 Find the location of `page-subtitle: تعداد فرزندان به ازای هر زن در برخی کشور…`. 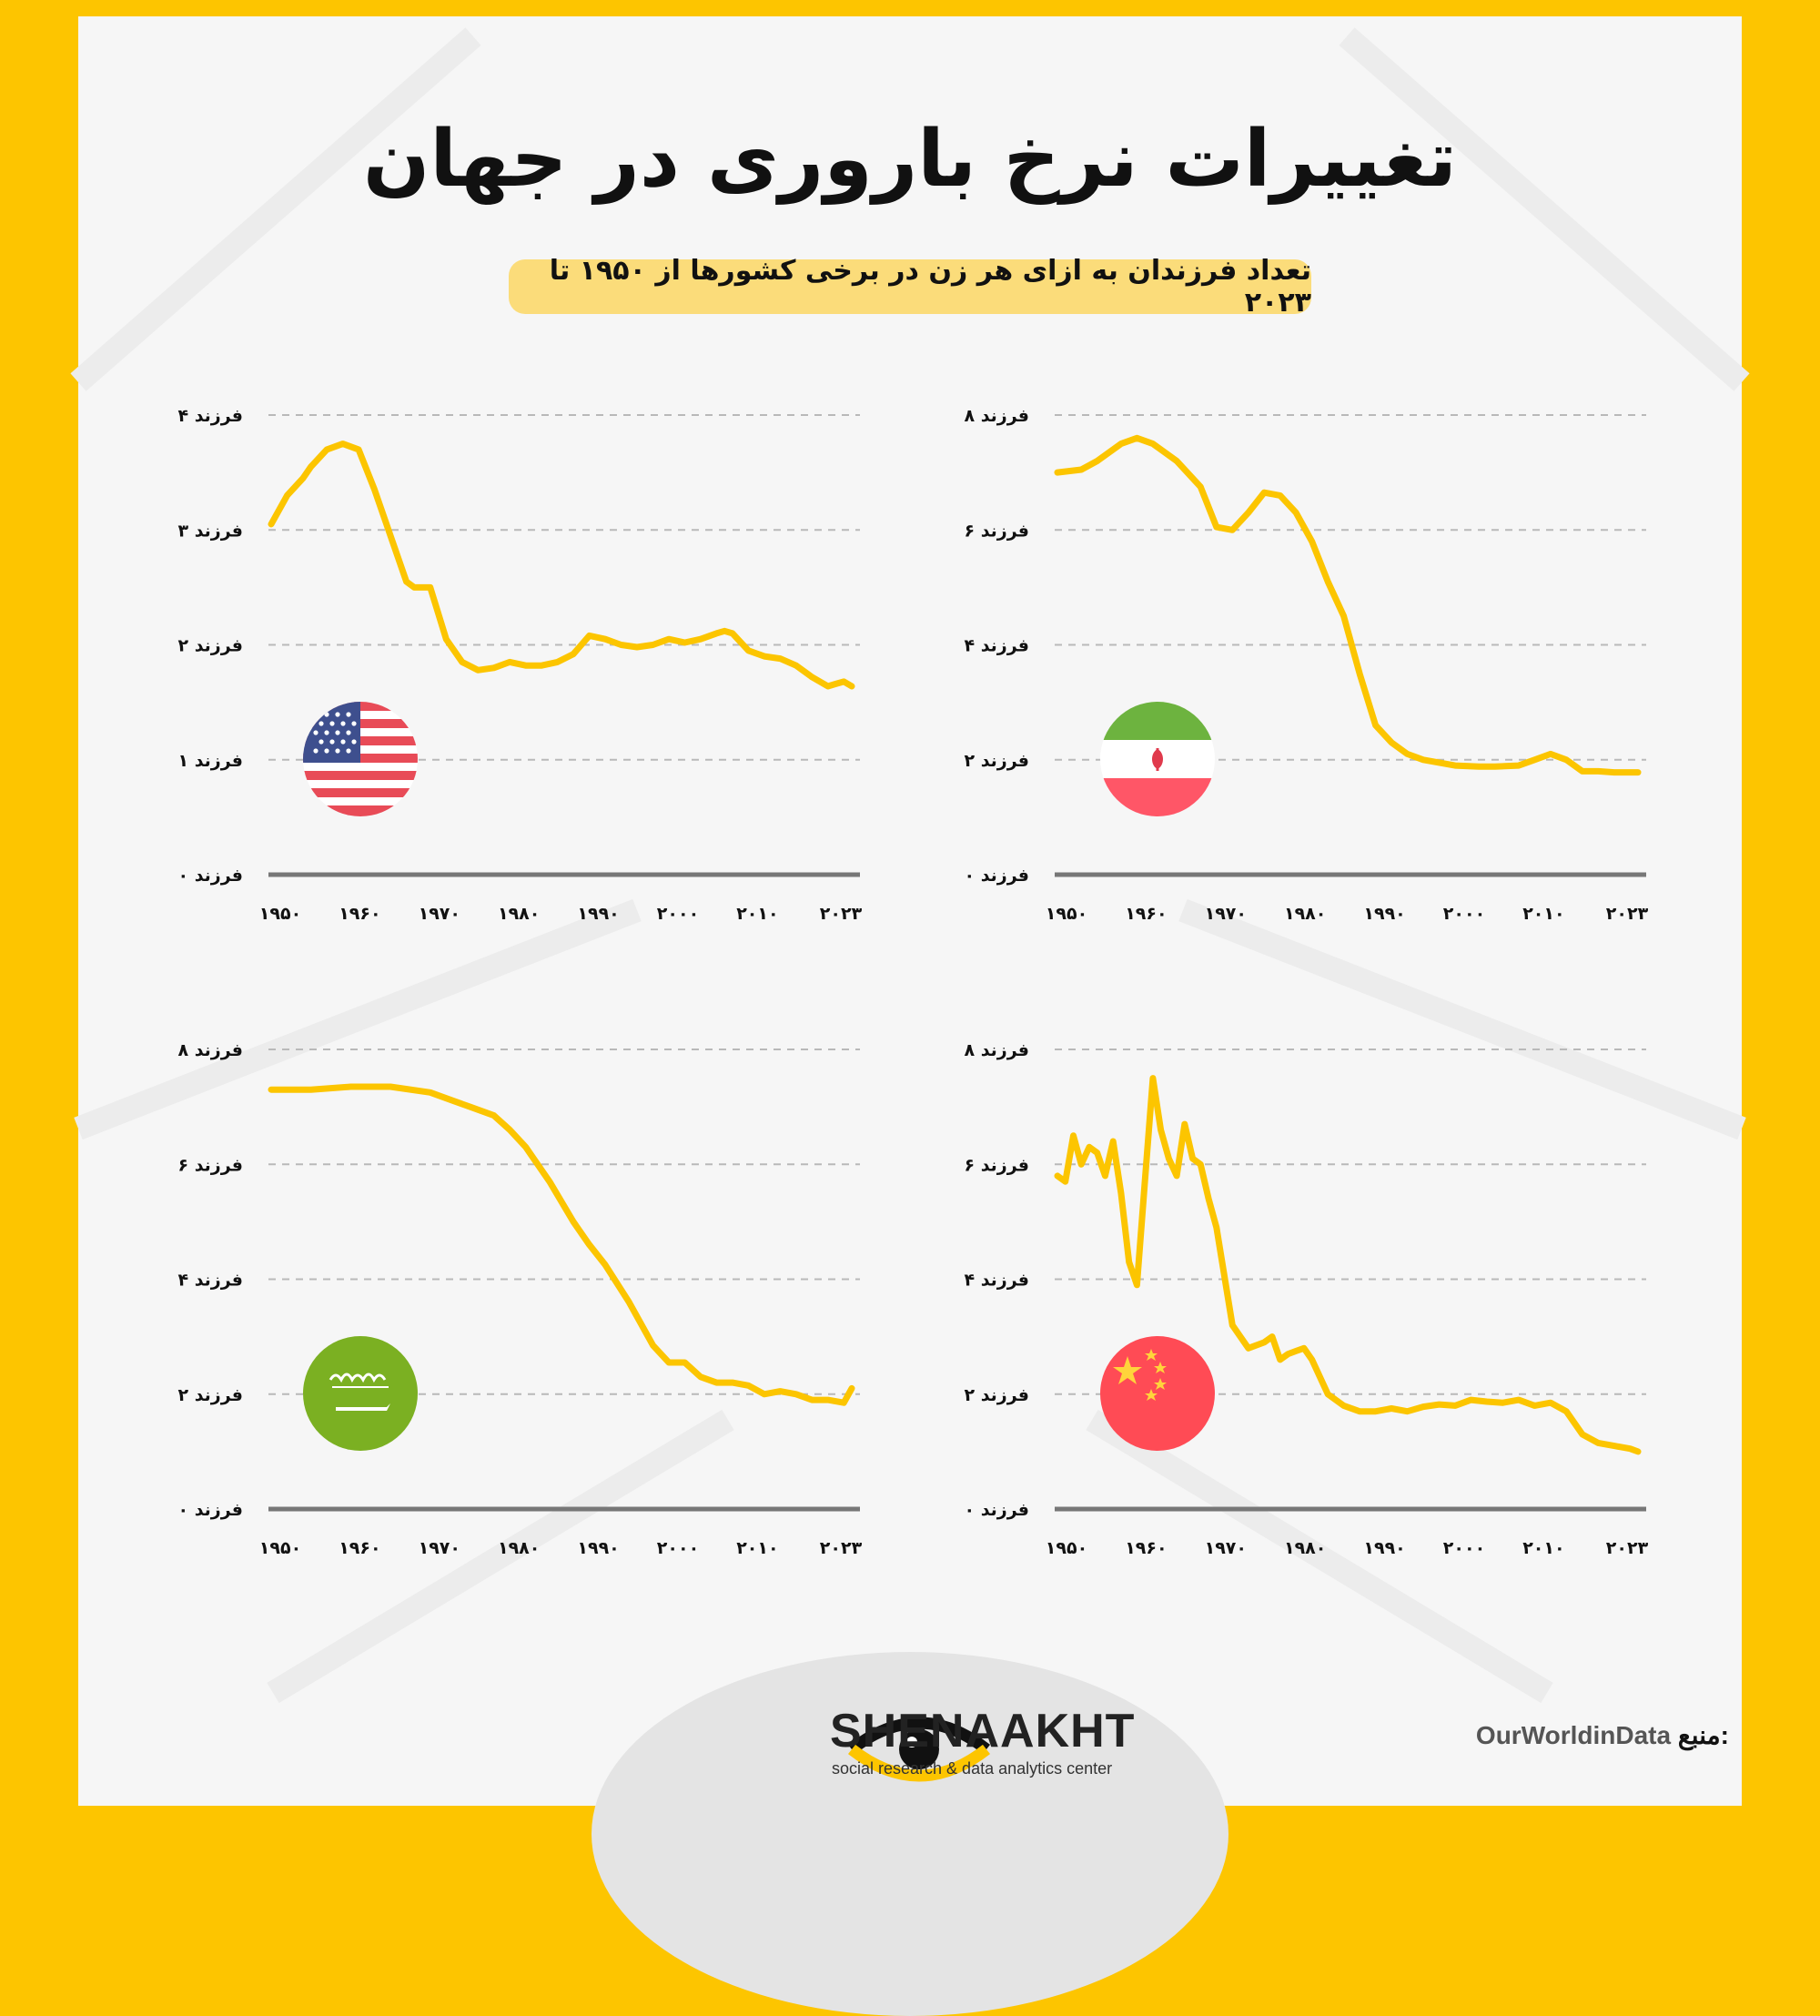

page-subtitle: تعداد فرزندان به ازای هر زن در برخی کشور… is located at coordinates (910, 287).